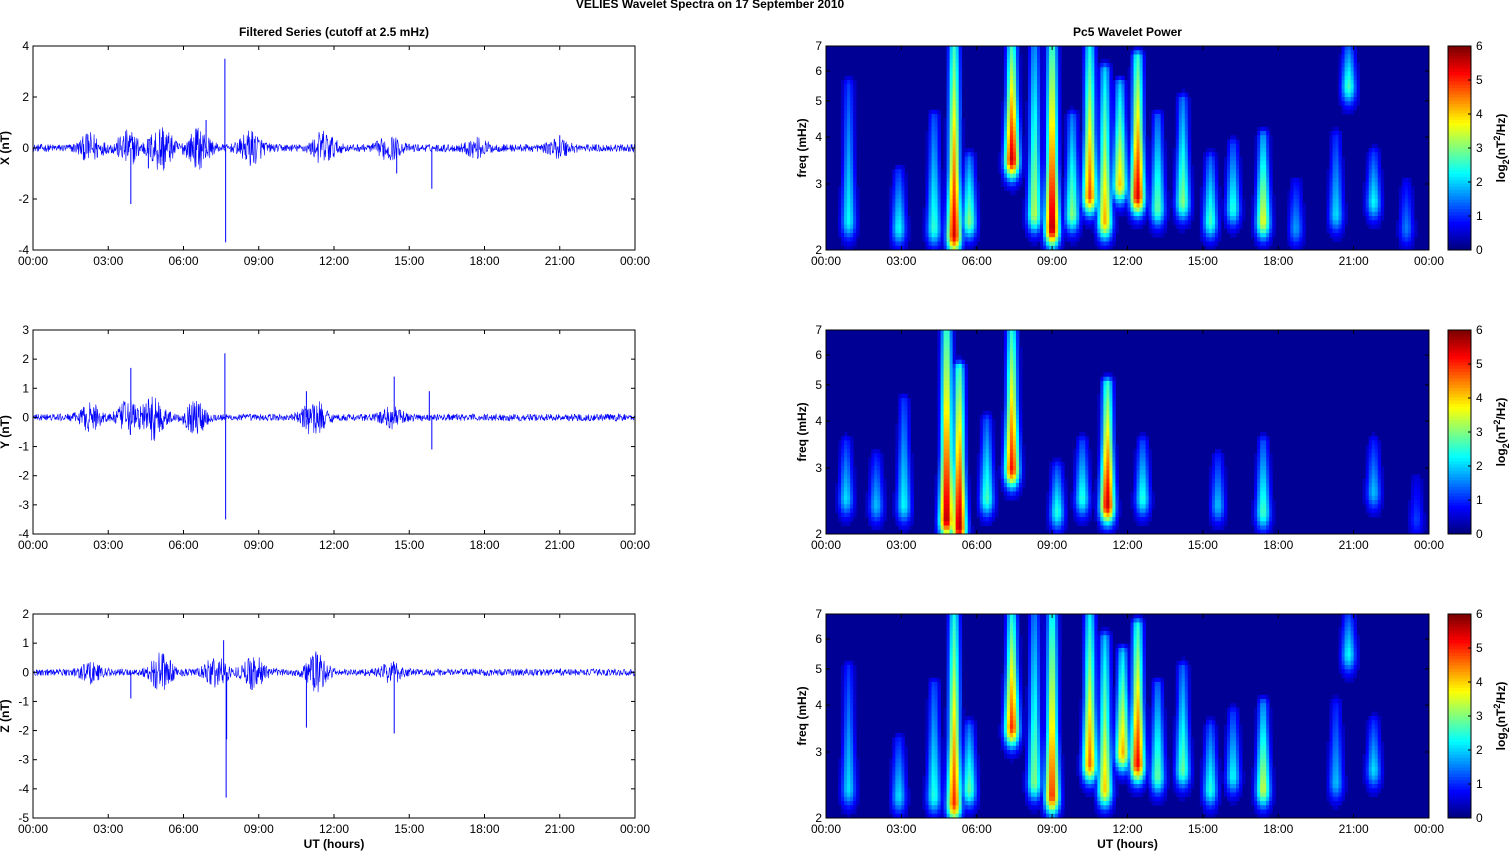 The width and height of the screenshot is (1511, 851). I want to click on x-tick-label: 00:00, so click(33, 829).